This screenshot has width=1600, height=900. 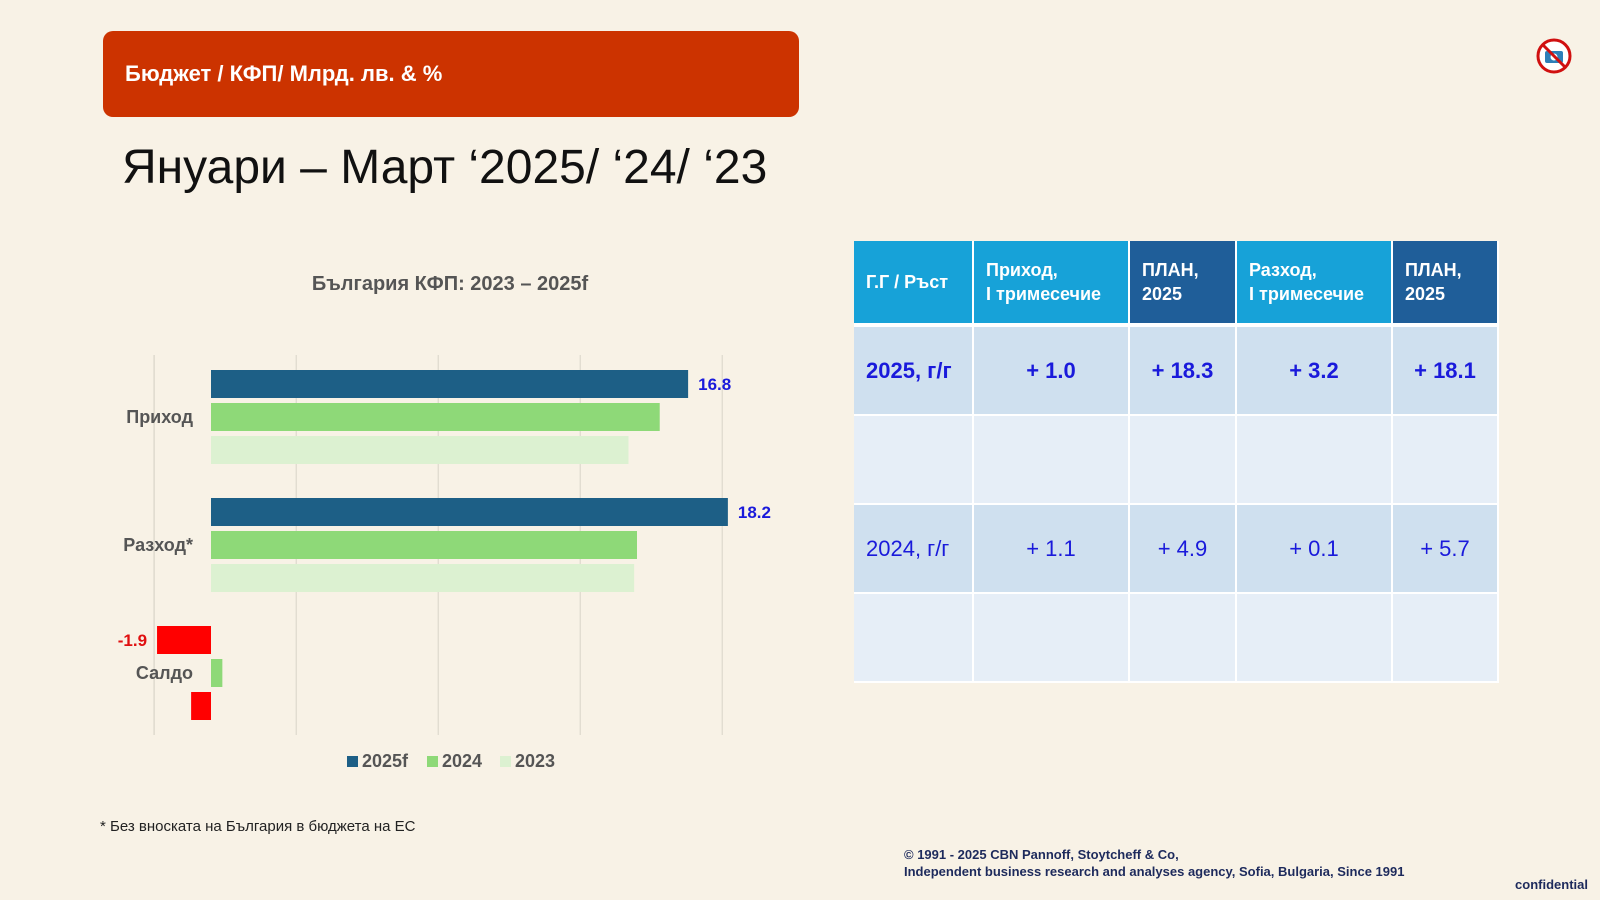 What do you see at coordinates (1183, 371) in the screenshot?
I see `table-cell: + 18.3` at bounding box center [1183, 371].